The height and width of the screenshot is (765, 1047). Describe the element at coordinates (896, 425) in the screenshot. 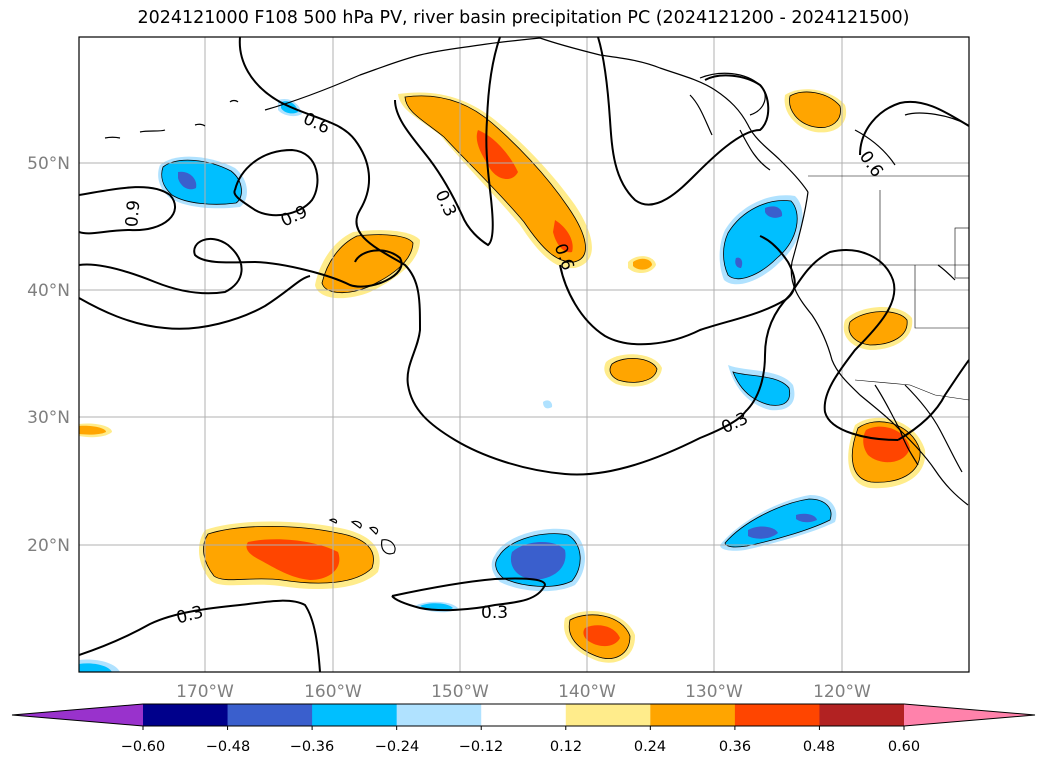

I see `baja-california-coast` at that location.